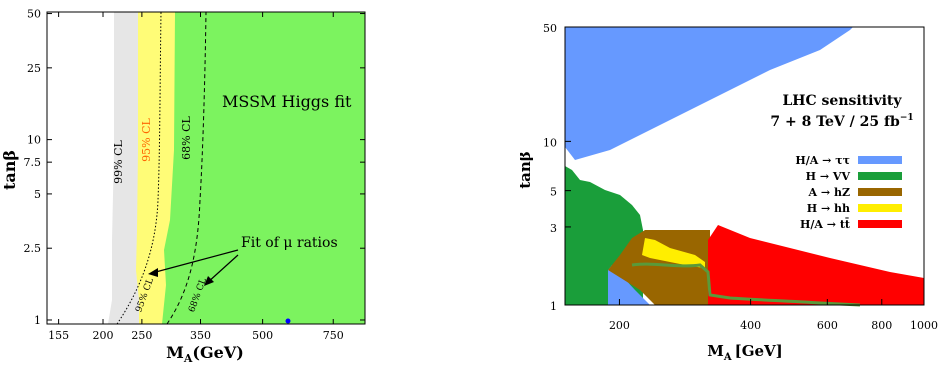 This screenshot has height=367, width=944. Describe the element at coordinates (842, 101) in the screenshot. I see `right-chart-title: LHC sensitivity` at that location.